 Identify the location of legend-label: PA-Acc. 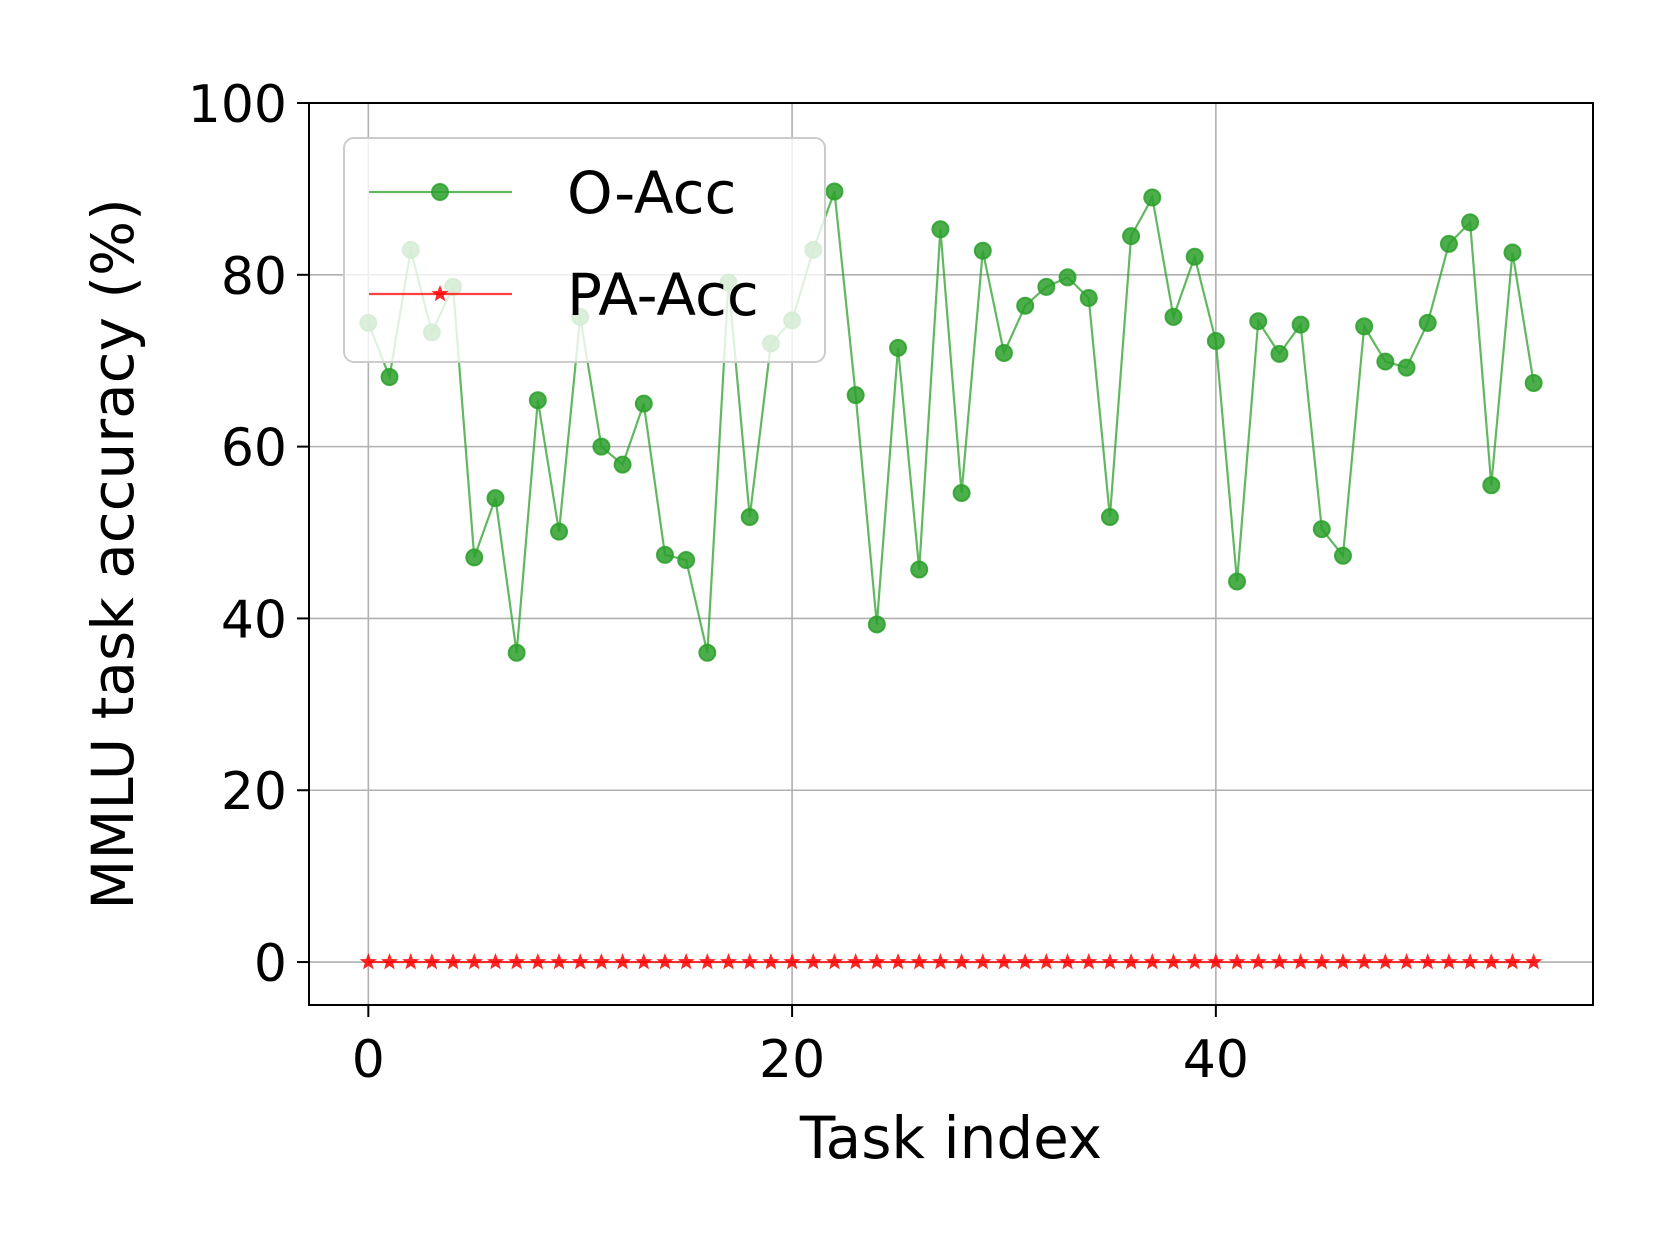
(663, 295).